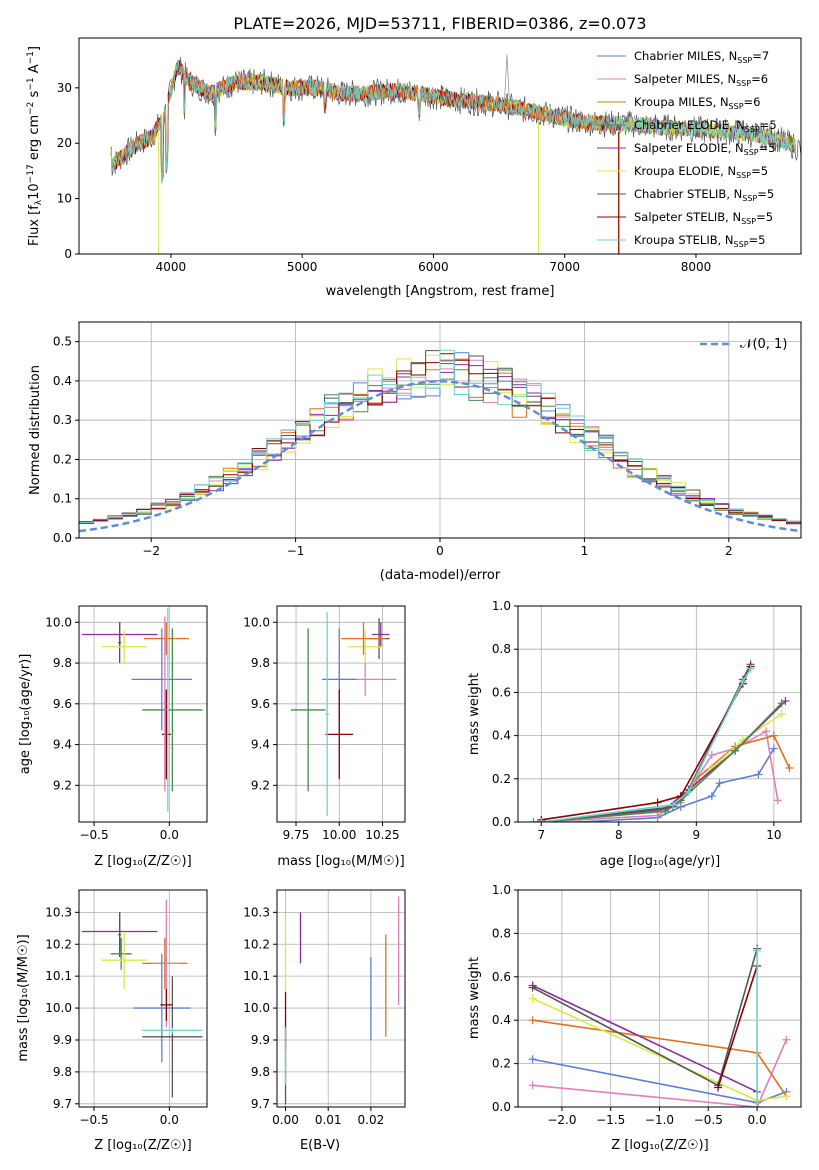 This screenshot has height=1170, width=819. I want to click on y-tick-label: 20, so click(64, 143).